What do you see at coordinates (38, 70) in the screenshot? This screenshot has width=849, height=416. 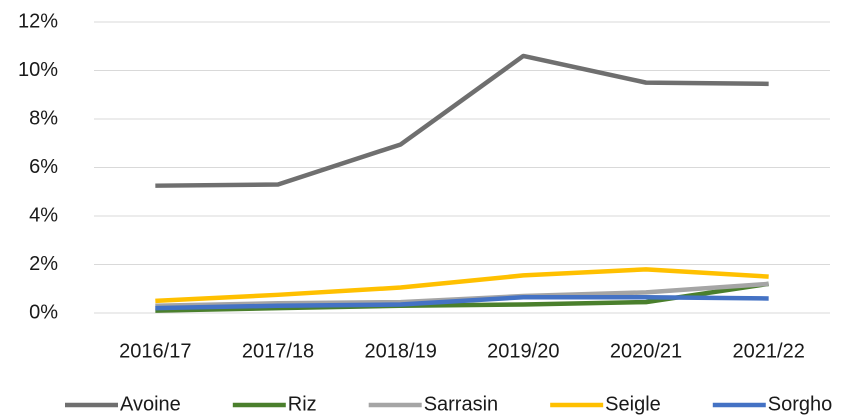 I see `y-tick-label: 10%` at bounding box center [38, 70].